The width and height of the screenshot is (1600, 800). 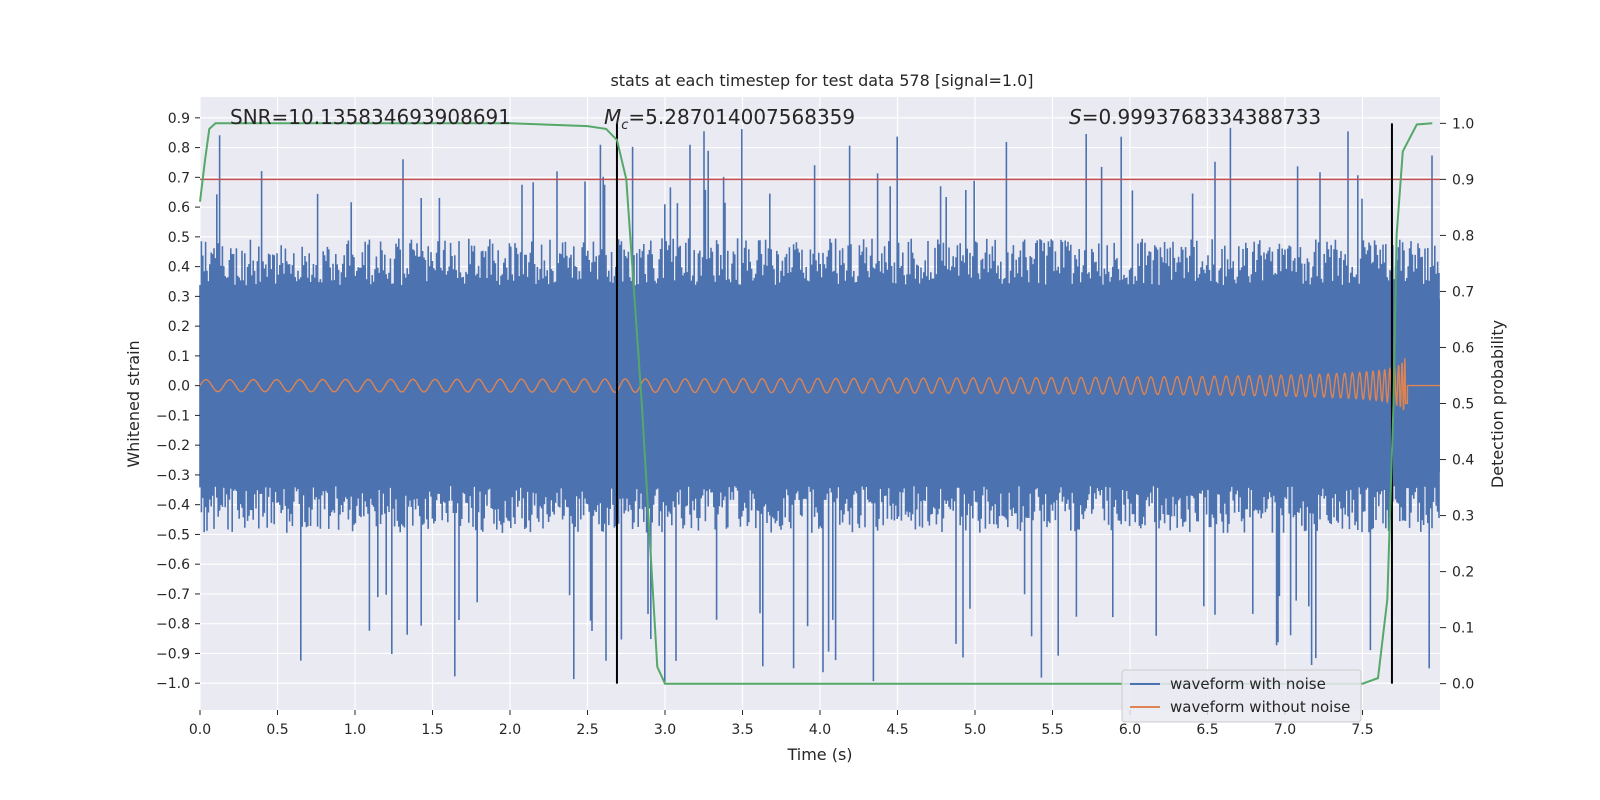 I want to click on mc-subscript: c, so click(x=624, y=125).